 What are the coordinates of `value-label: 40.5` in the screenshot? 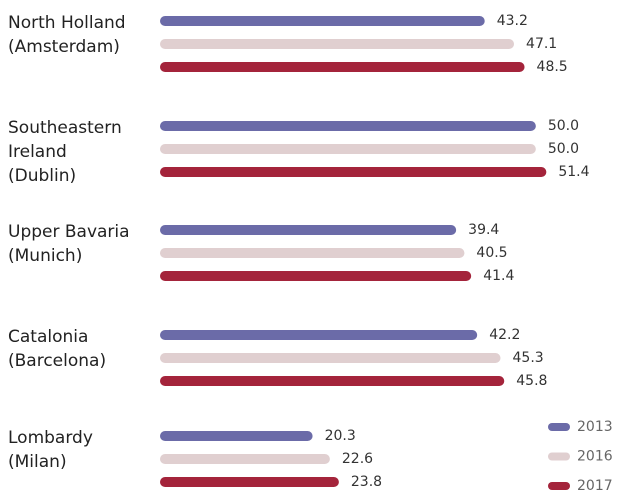 It's located at (491, 253).